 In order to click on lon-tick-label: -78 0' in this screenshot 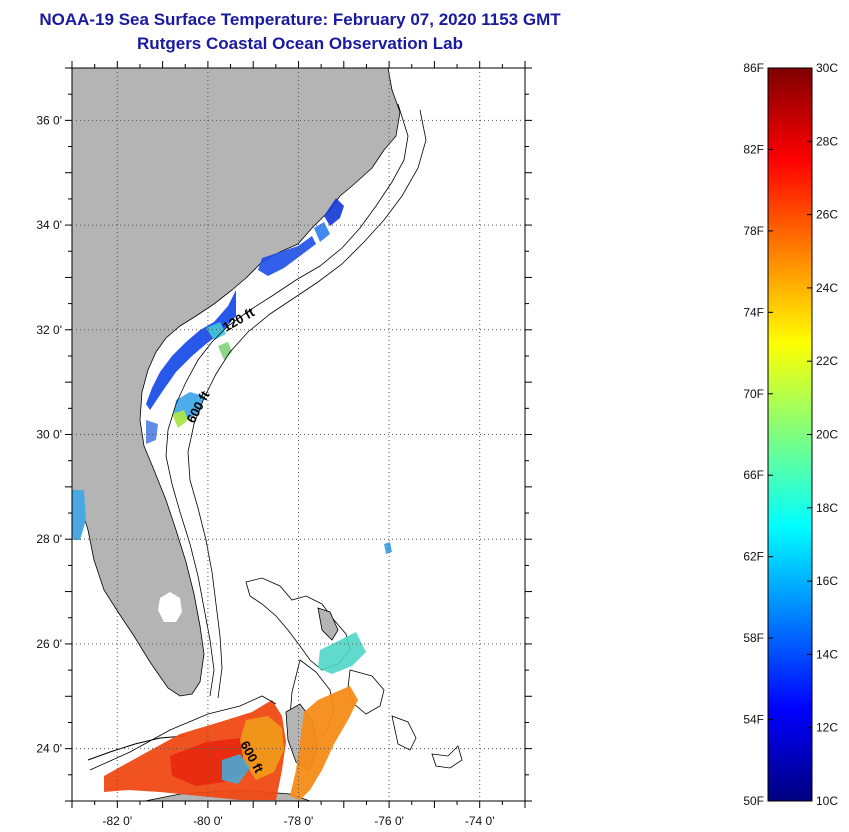, I will do `click(299, 821)`.